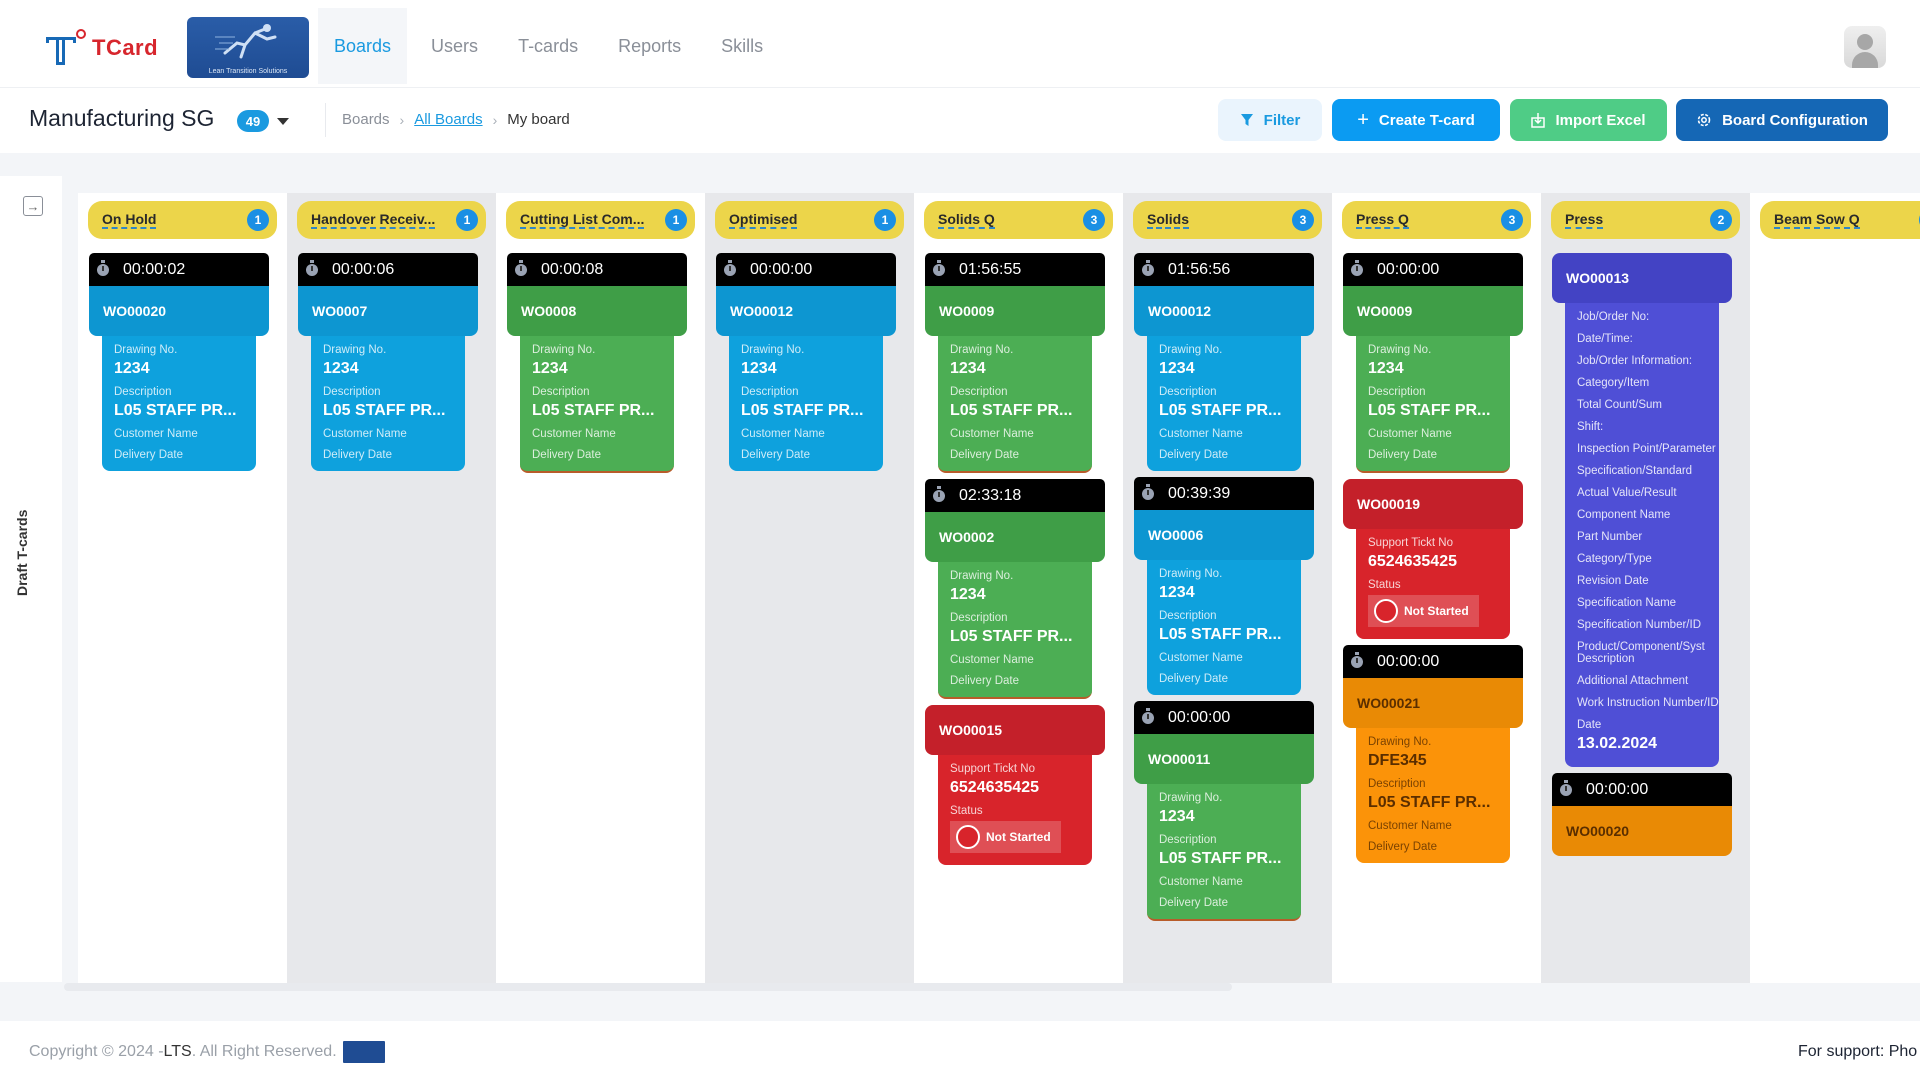 This screenshot has height=1080, width=1920. Describe the element at coordinates (1224, 493) in the screenshot. I see `card-timer: 00:39:39` at that location.